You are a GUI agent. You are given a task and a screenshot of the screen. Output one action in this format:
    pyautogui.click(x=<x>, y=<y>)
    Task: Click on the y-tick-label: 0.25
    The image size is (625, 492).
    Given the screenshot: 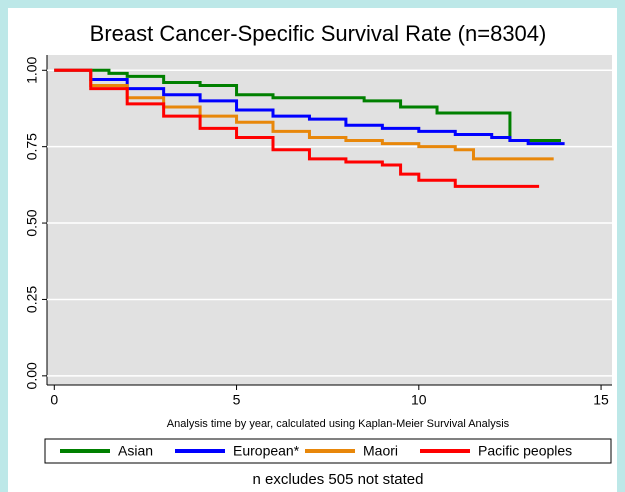 What is the action you would take?
    pyautogui.click(x=32, y=299)
    